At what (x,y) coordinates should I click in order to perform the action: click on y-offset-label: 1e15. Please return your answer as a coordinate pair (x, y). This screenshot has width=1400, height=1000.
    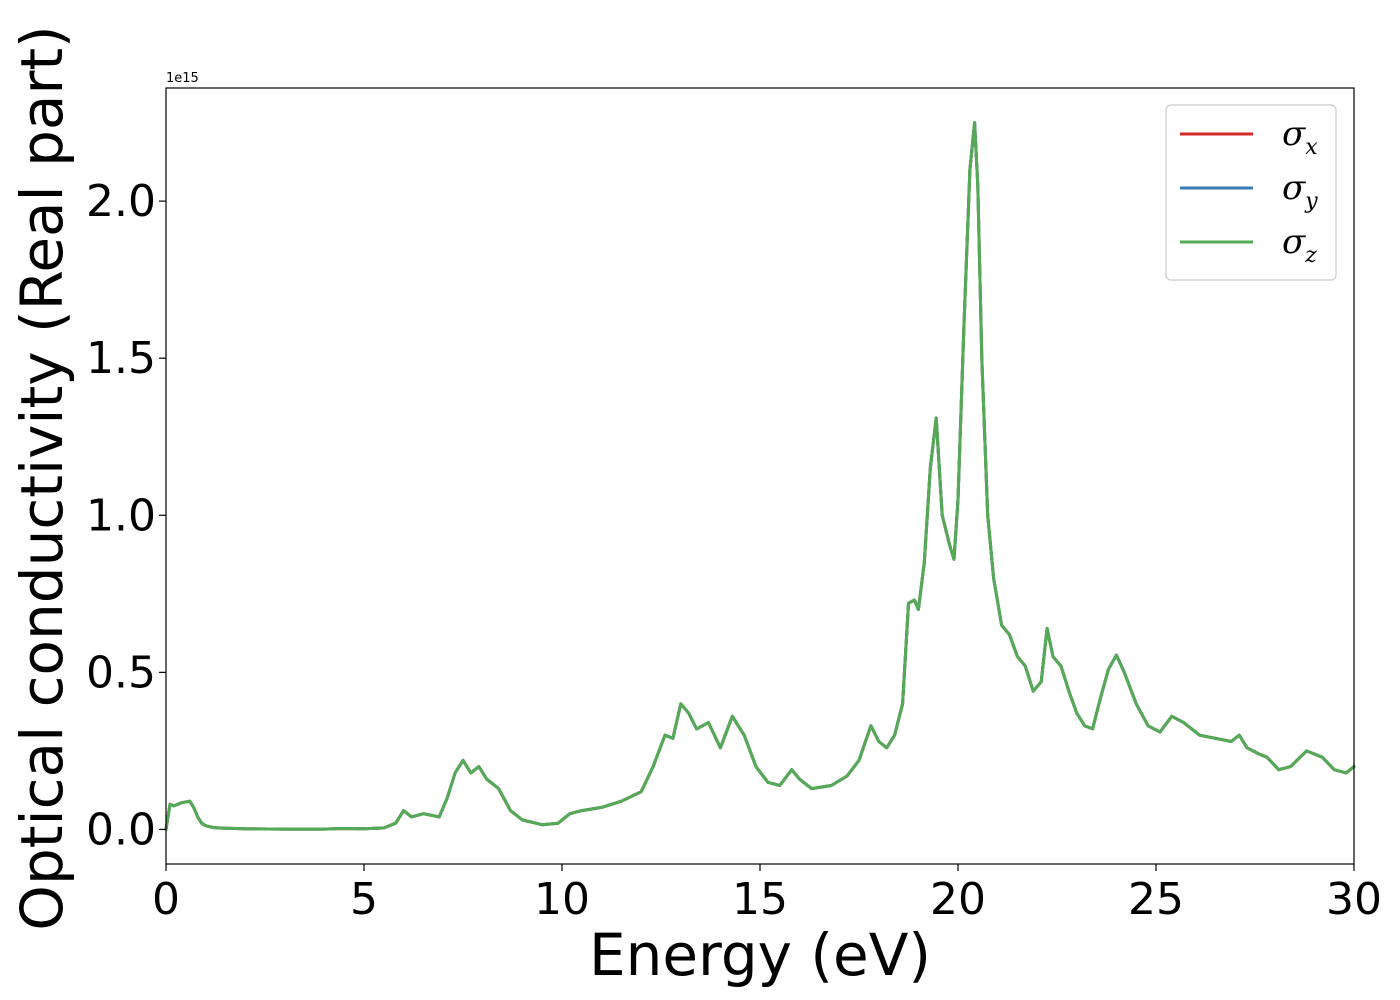
    Looking at the image, I should click on (182, 78).